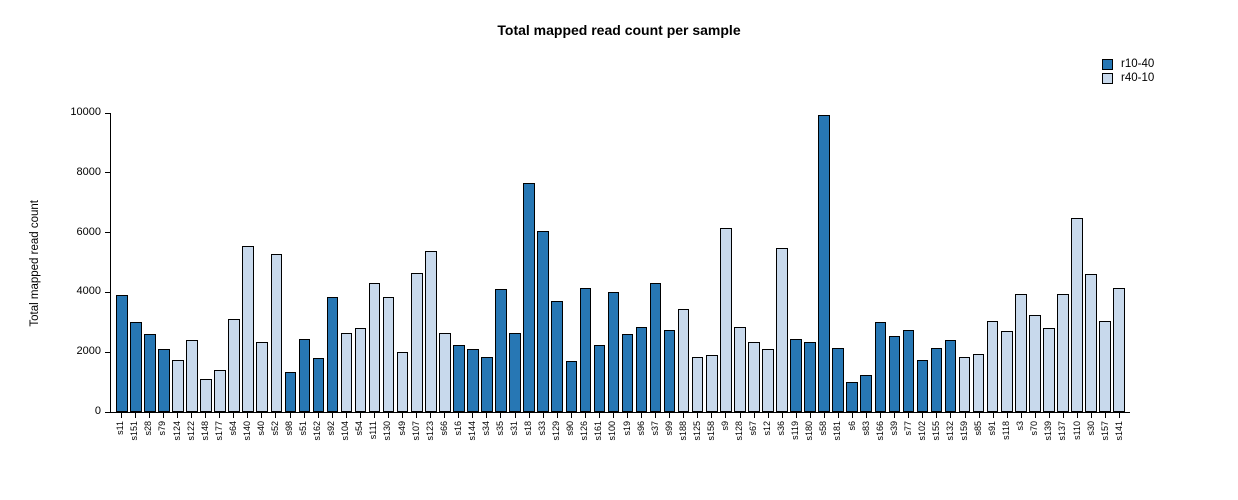 This screenshot has height=500, width=1238. Describe the element at coordinates (1138, 64) in the screenshot. I see `legend-label: r10-40` at that location.